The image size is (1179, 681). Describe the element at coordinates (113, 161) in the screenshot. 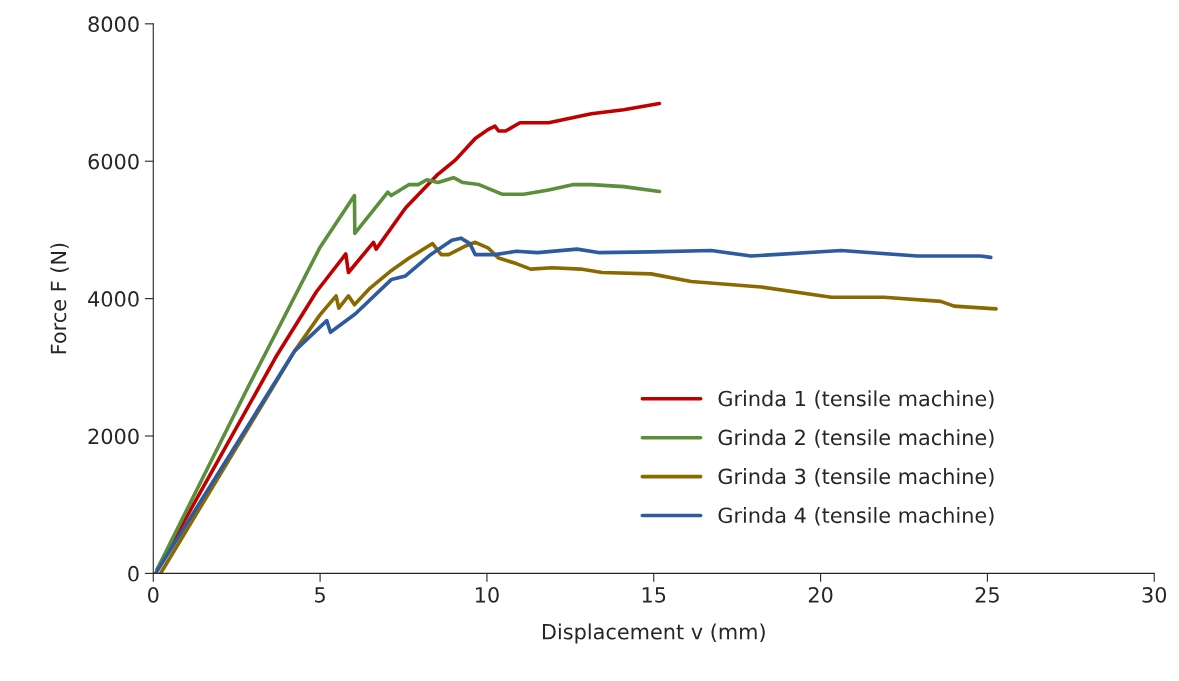

I see `y-tick-label: 6000` at that location.